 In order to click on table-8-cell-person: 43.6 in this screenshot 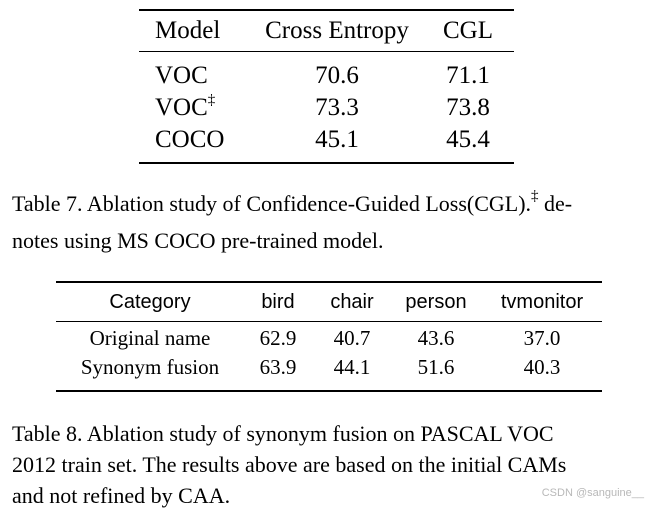, I will do `click(436, 338)`.